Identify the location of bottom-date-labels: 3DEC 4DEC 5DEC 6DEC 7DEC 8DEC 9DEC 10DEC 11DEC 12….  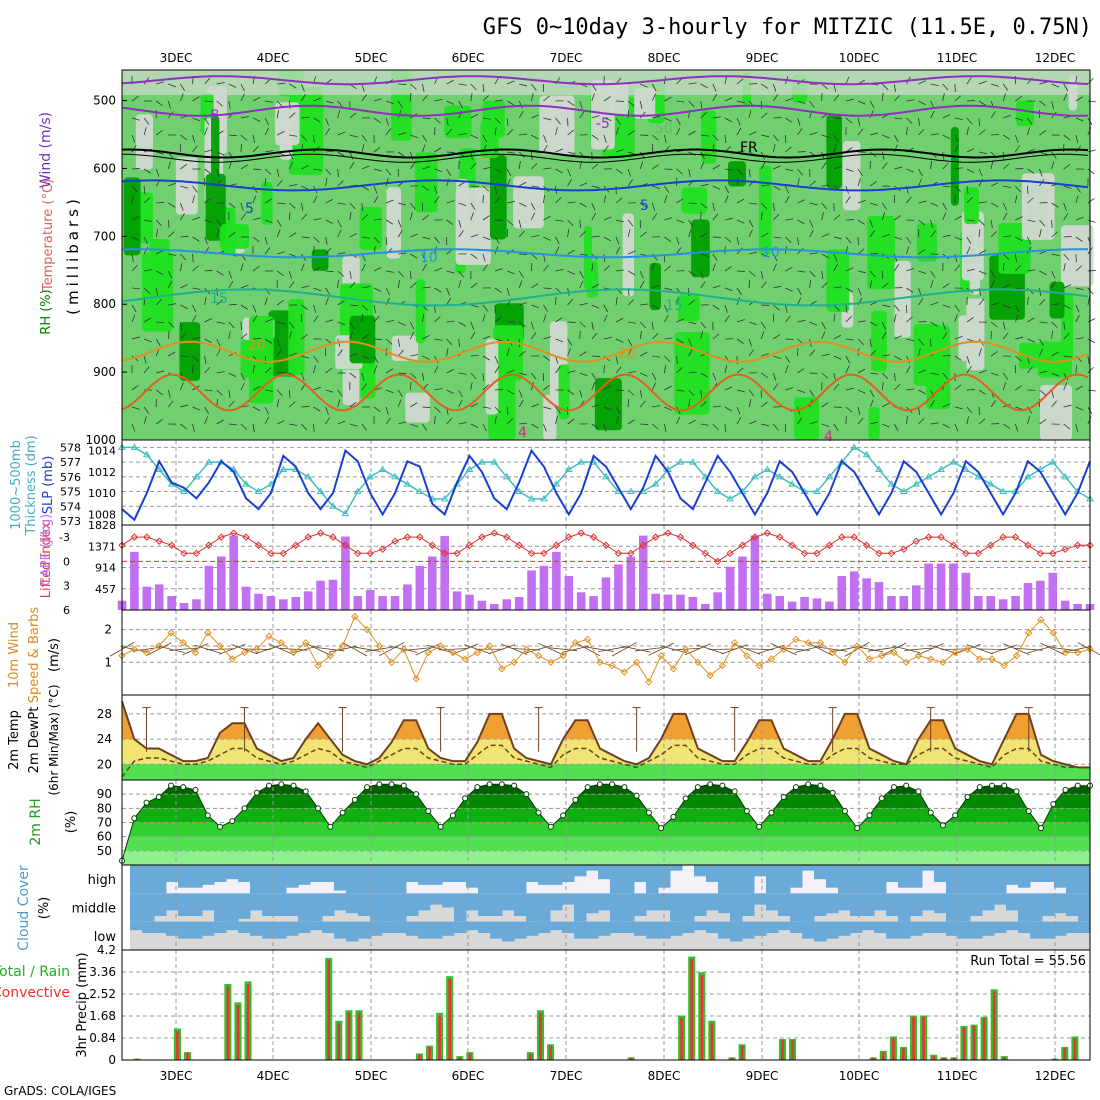
(618, 1076).